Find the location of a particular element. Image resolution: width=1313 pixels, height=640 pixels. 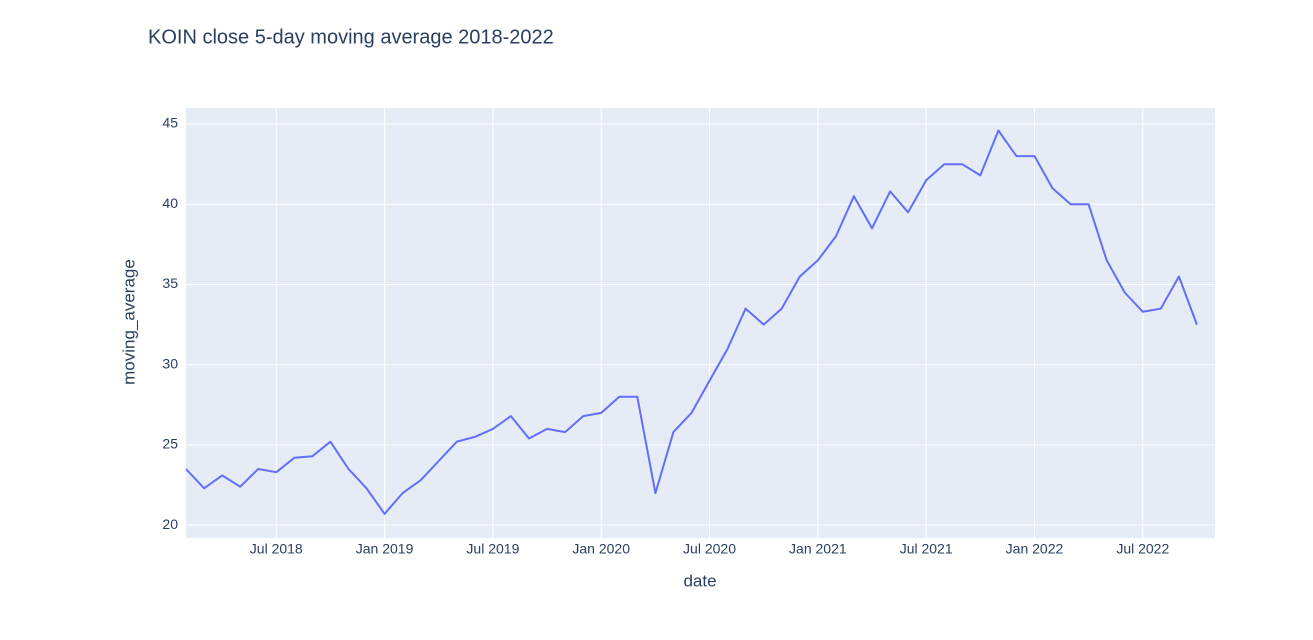

x-tick-label: Jul 2022 is located at coordinates (1142, 549).